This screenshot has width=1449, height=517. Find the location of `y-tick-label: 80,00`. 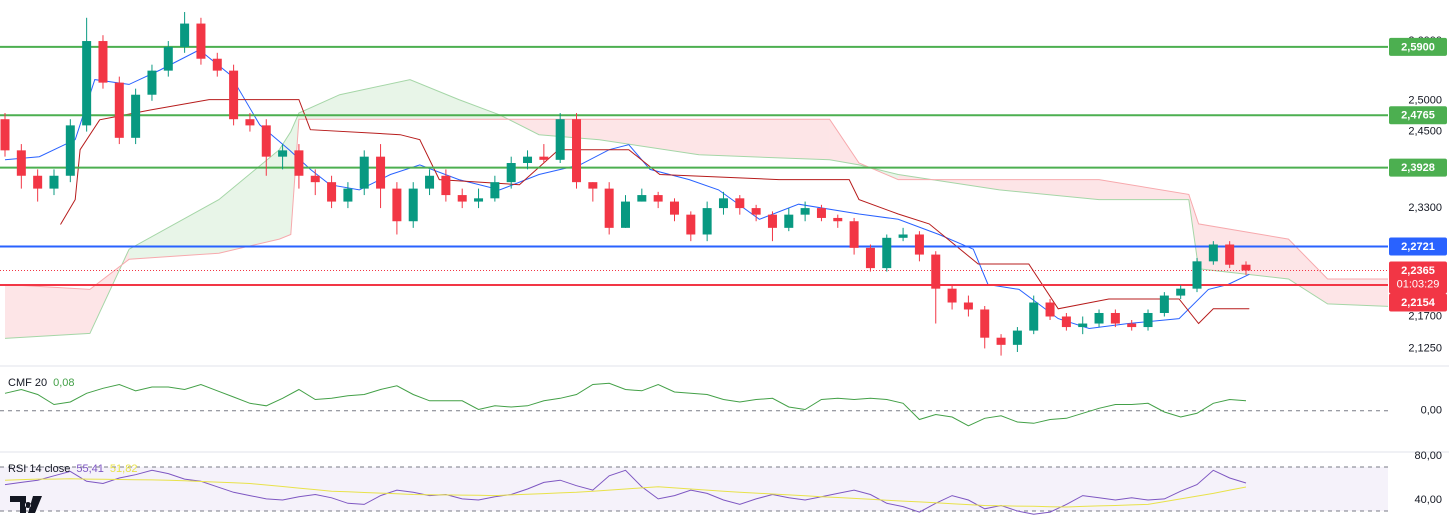

y-tick-label: 80,00 is located at coordinates (1428, 456).